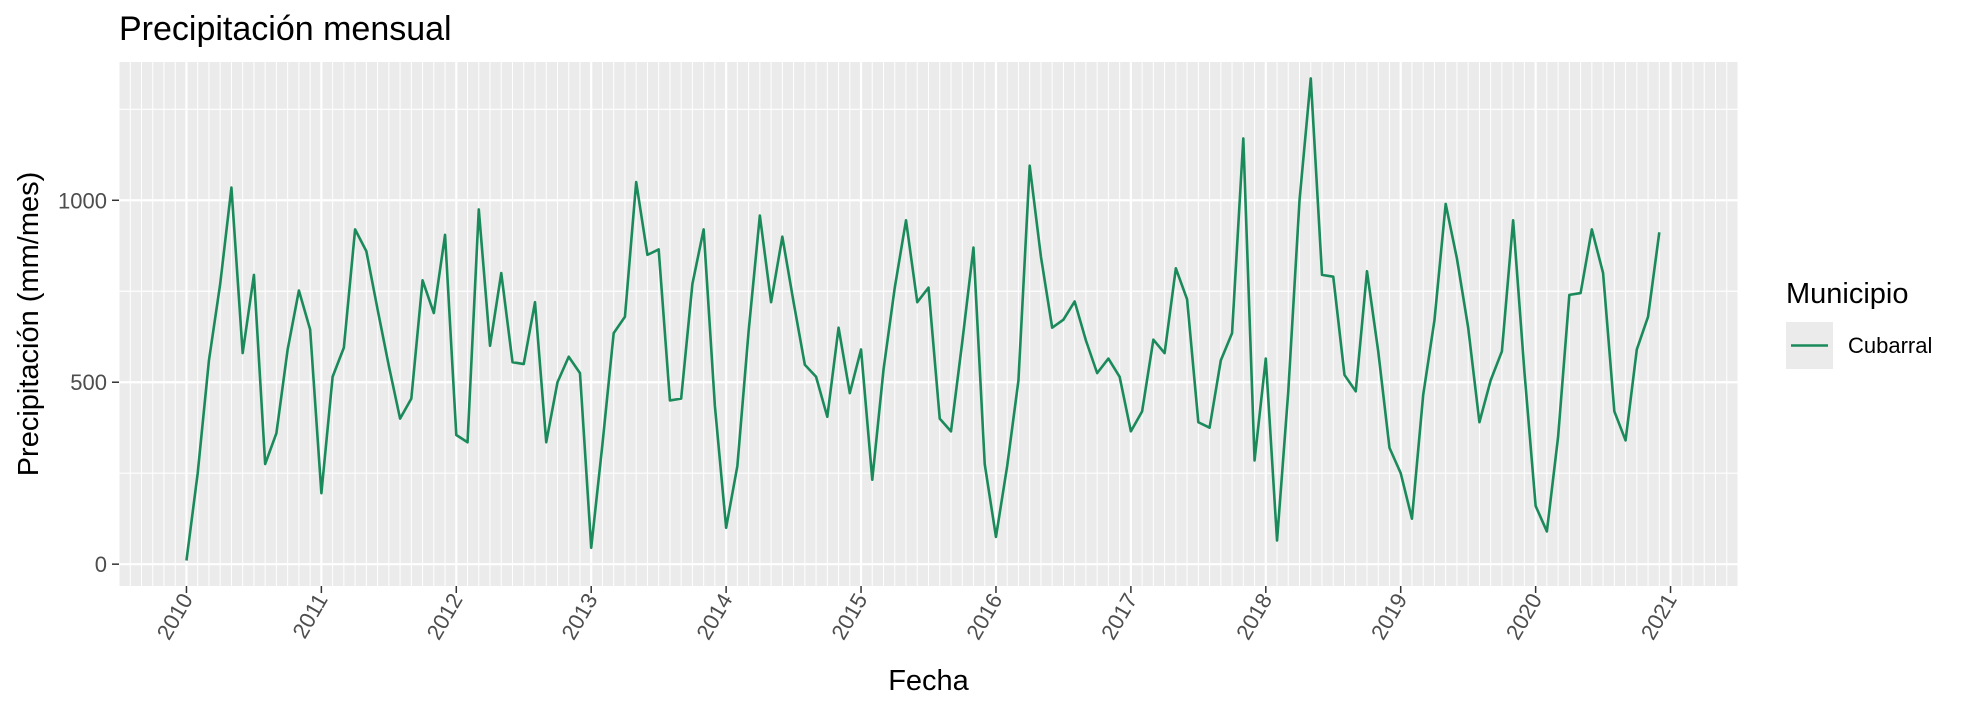  What do you see at coordinates (1659, 616) in the screenshot?
I see `x-tick-label: 2021` at bounding box center [1659, 616].